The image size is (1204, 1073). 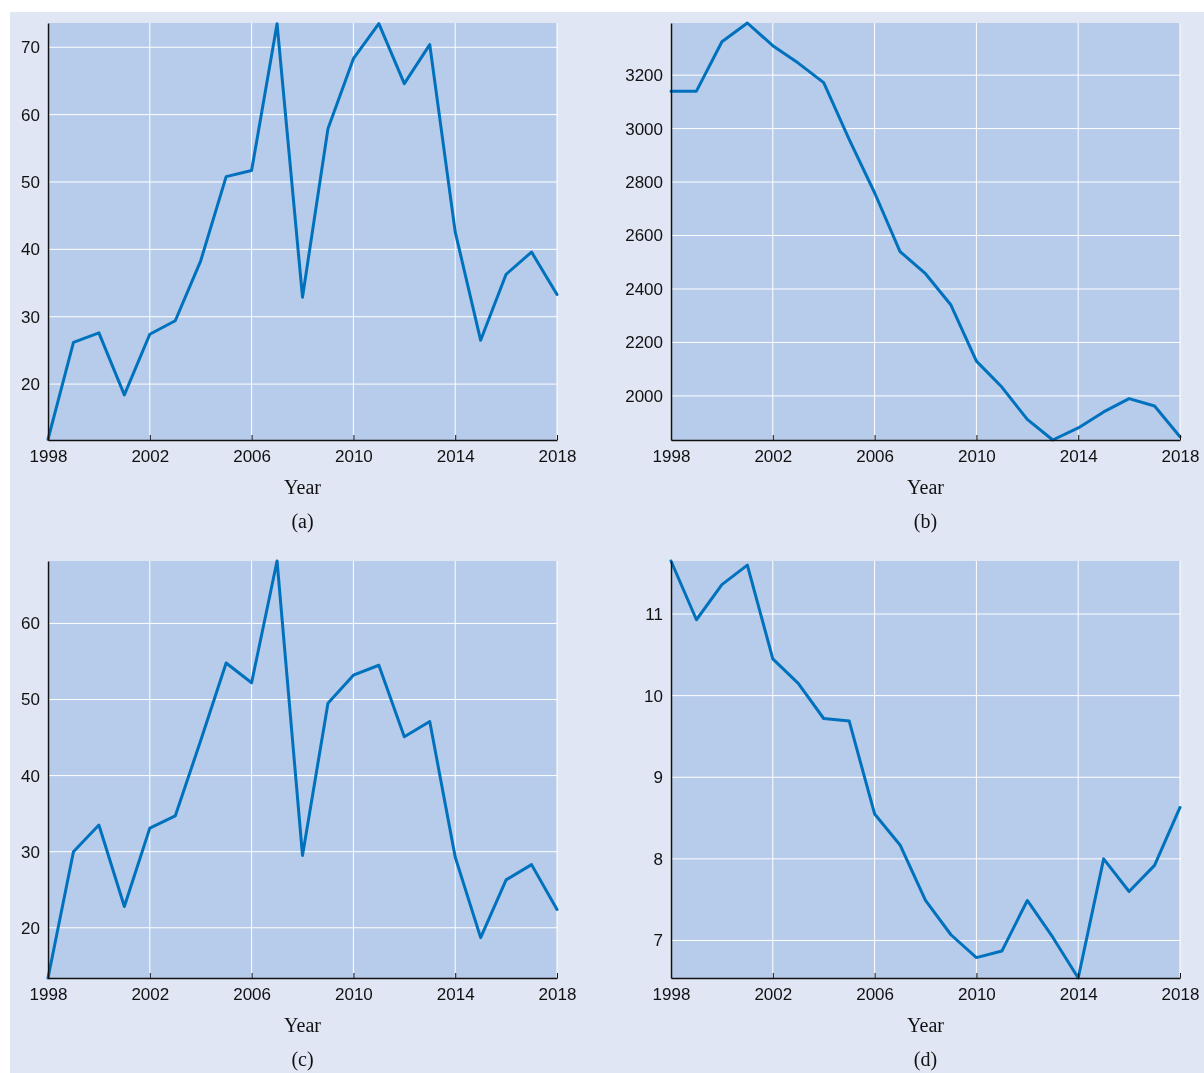 I want to click on y-tick-label: 2400, so click(x=644, y=289).